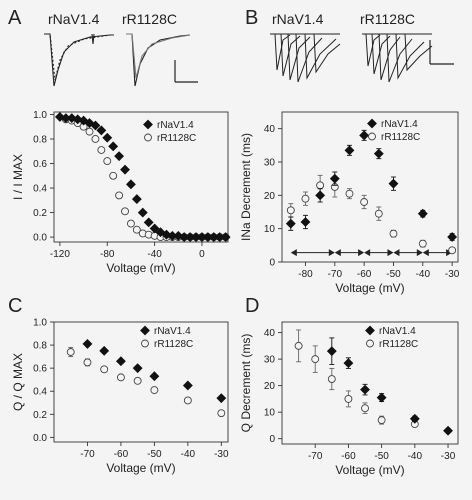 This screenshot has height=500, width=472. Describe the element at coordinates (40, 139) in the screenshot. I see `chart-a-ytick-label: 0.8` at that location.